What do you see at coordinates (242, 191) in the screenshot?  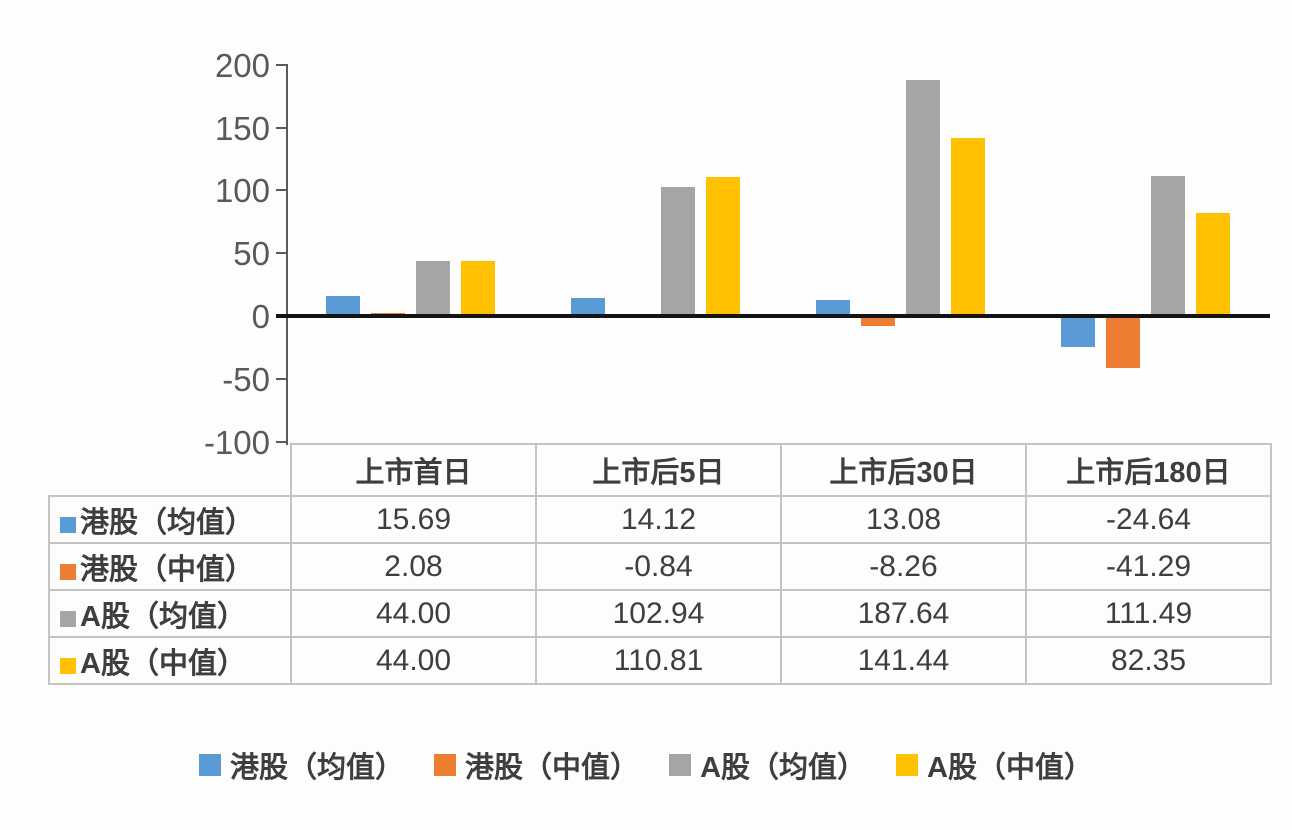 I see `y-axis-tick-label: 100` at bounding box center [242, 191].